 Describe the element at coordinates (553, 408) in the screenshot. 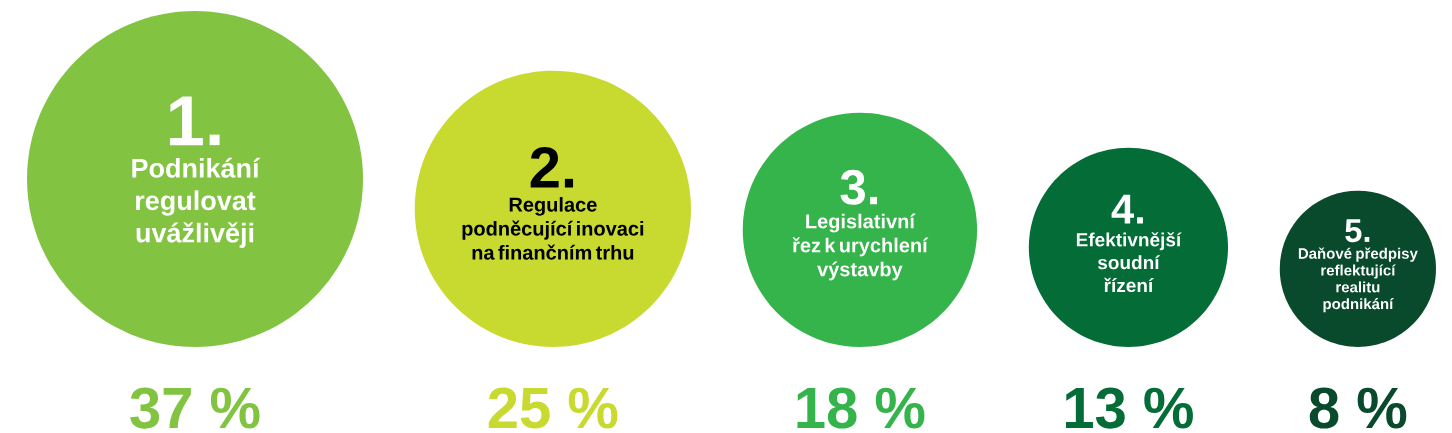

I see `data-label: 25 %` at that location.